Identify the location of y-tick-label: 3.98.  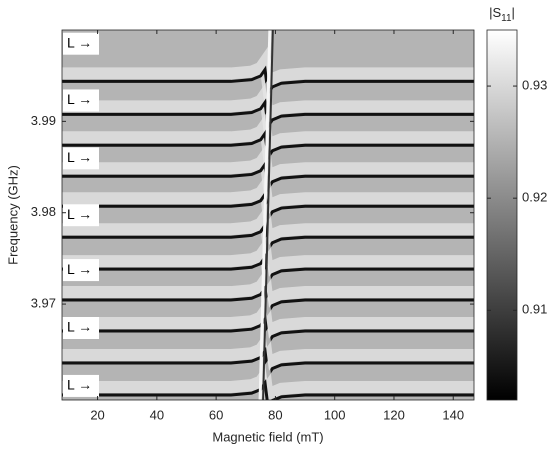
(43, 211).